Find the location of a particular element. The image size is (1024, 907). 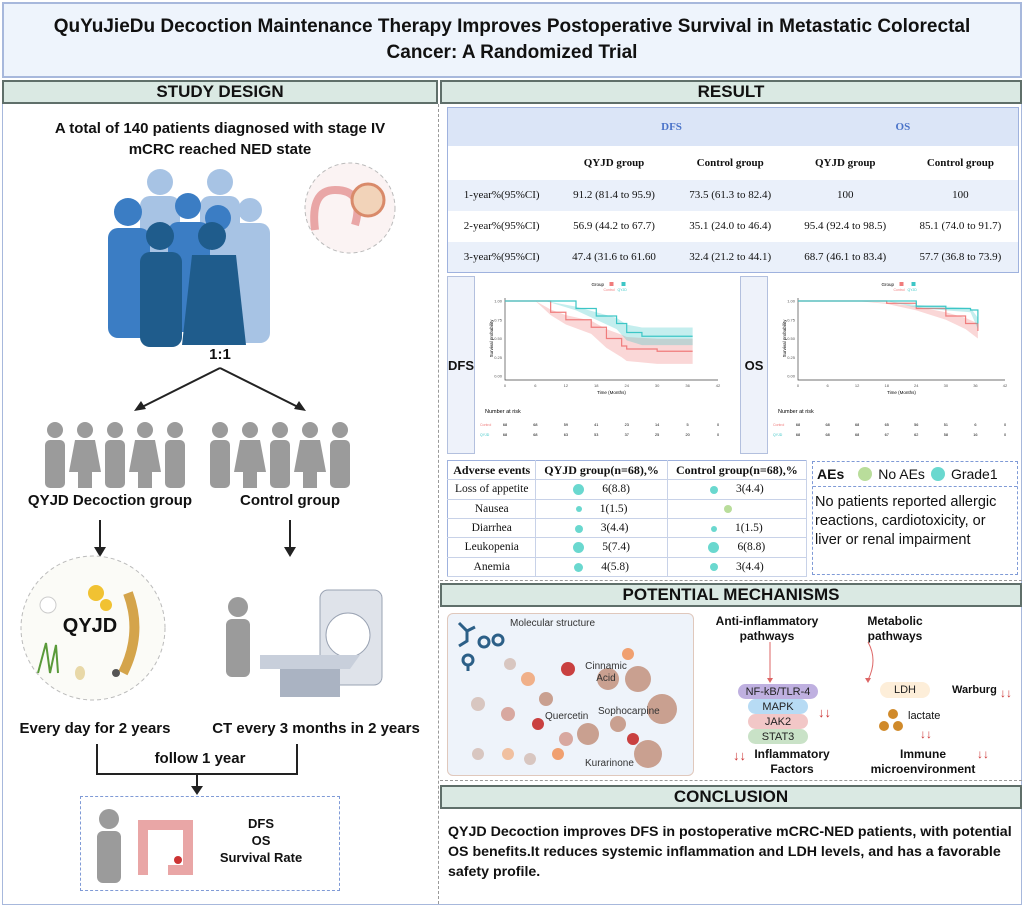

herbs-illustration is located at coordinates (93, 628).